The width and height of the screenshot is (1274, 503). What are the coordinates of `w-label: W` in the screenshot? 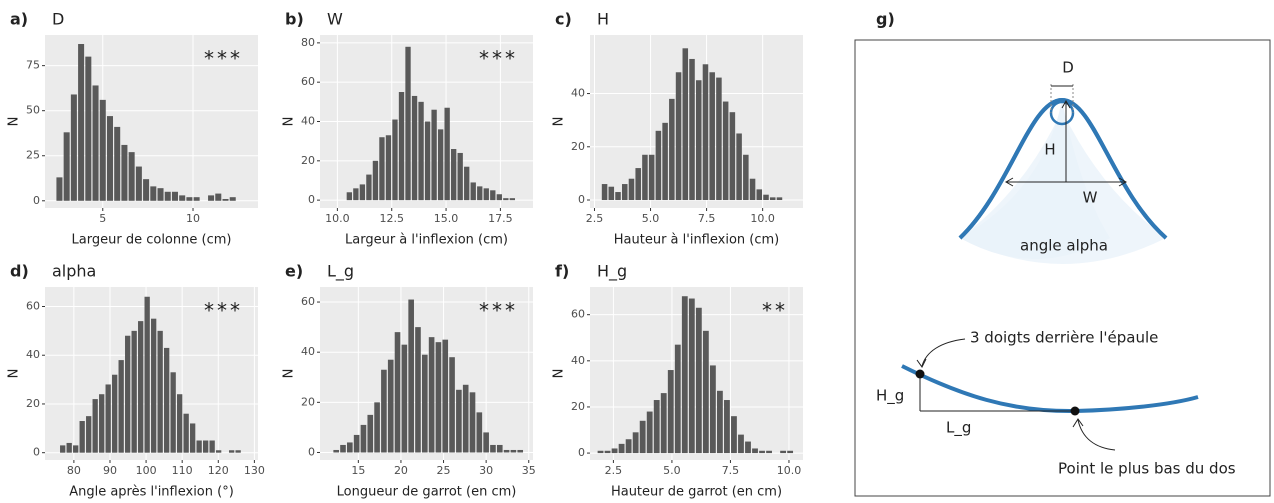 It's located at (1090, 198).